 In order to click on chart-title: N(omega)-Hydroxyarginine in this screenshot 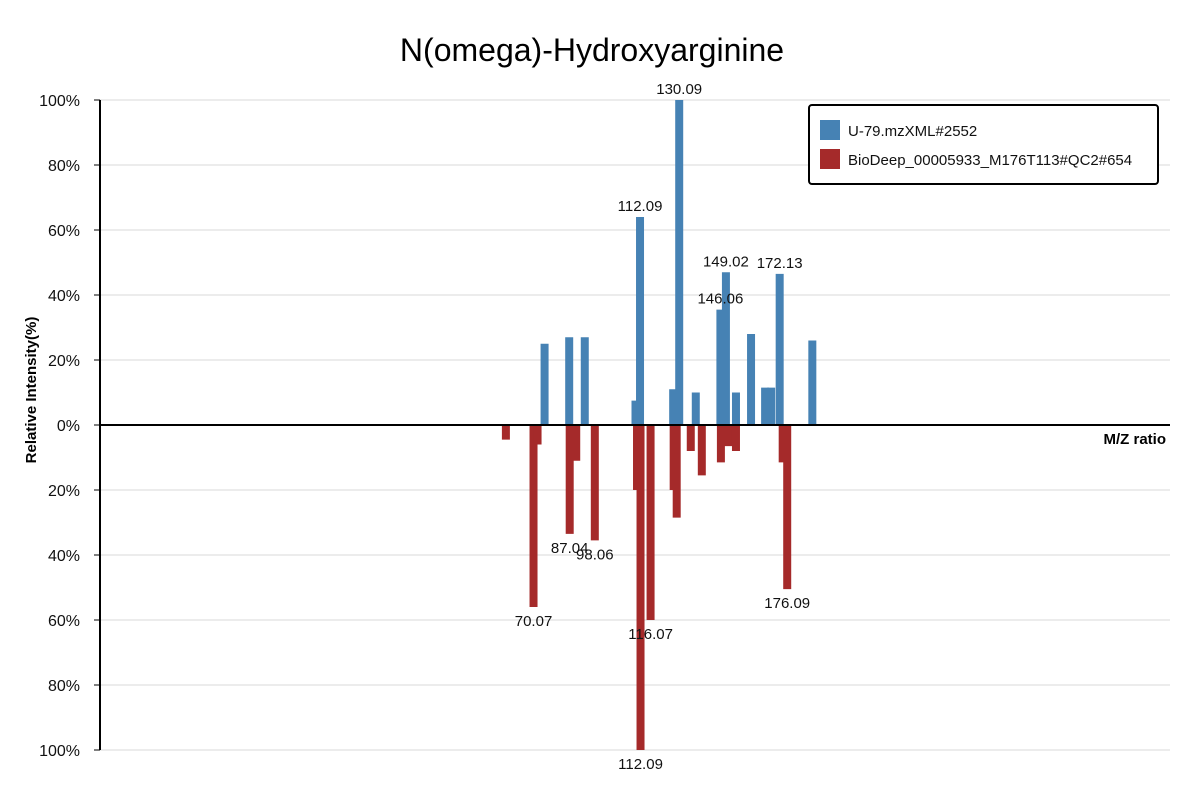, I will do `click(592, 50)`.